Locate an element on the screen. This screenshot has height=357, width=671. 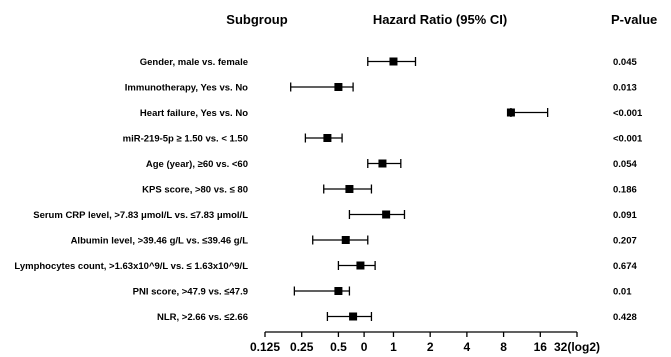
x-tick-label: 8 is located at coordinates (503, 347).